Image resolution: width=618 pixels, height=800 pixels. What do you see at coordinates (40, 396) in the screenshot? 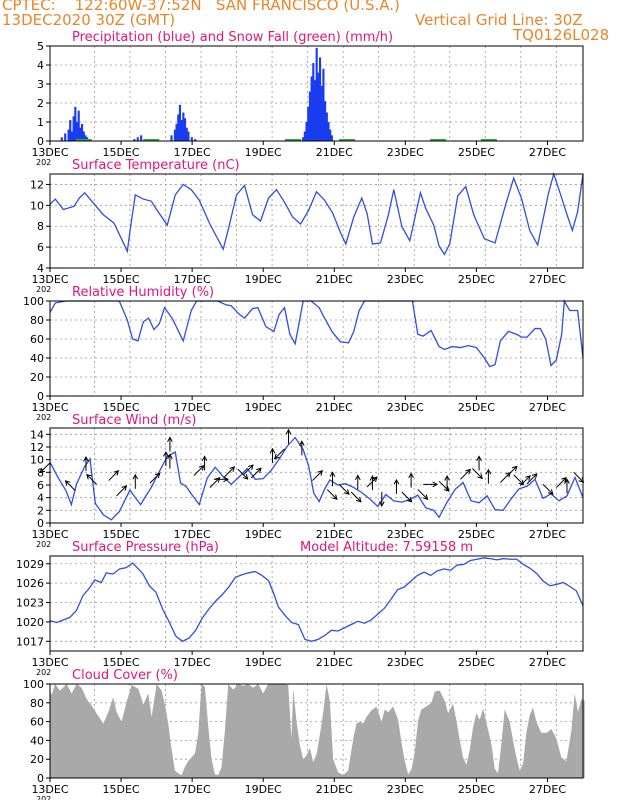
I see `humidity-ytick-label: 0` at bounding box center [40, 396].